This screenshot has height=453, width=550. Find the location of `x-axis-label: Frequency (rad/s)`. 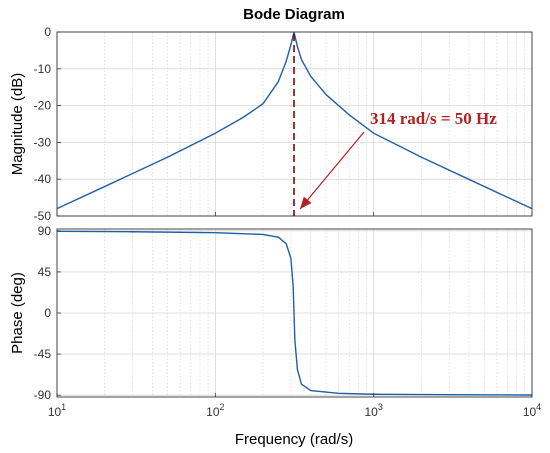

x-axis-label: Frequency (rad/s) is located at coordinates (294, 439).